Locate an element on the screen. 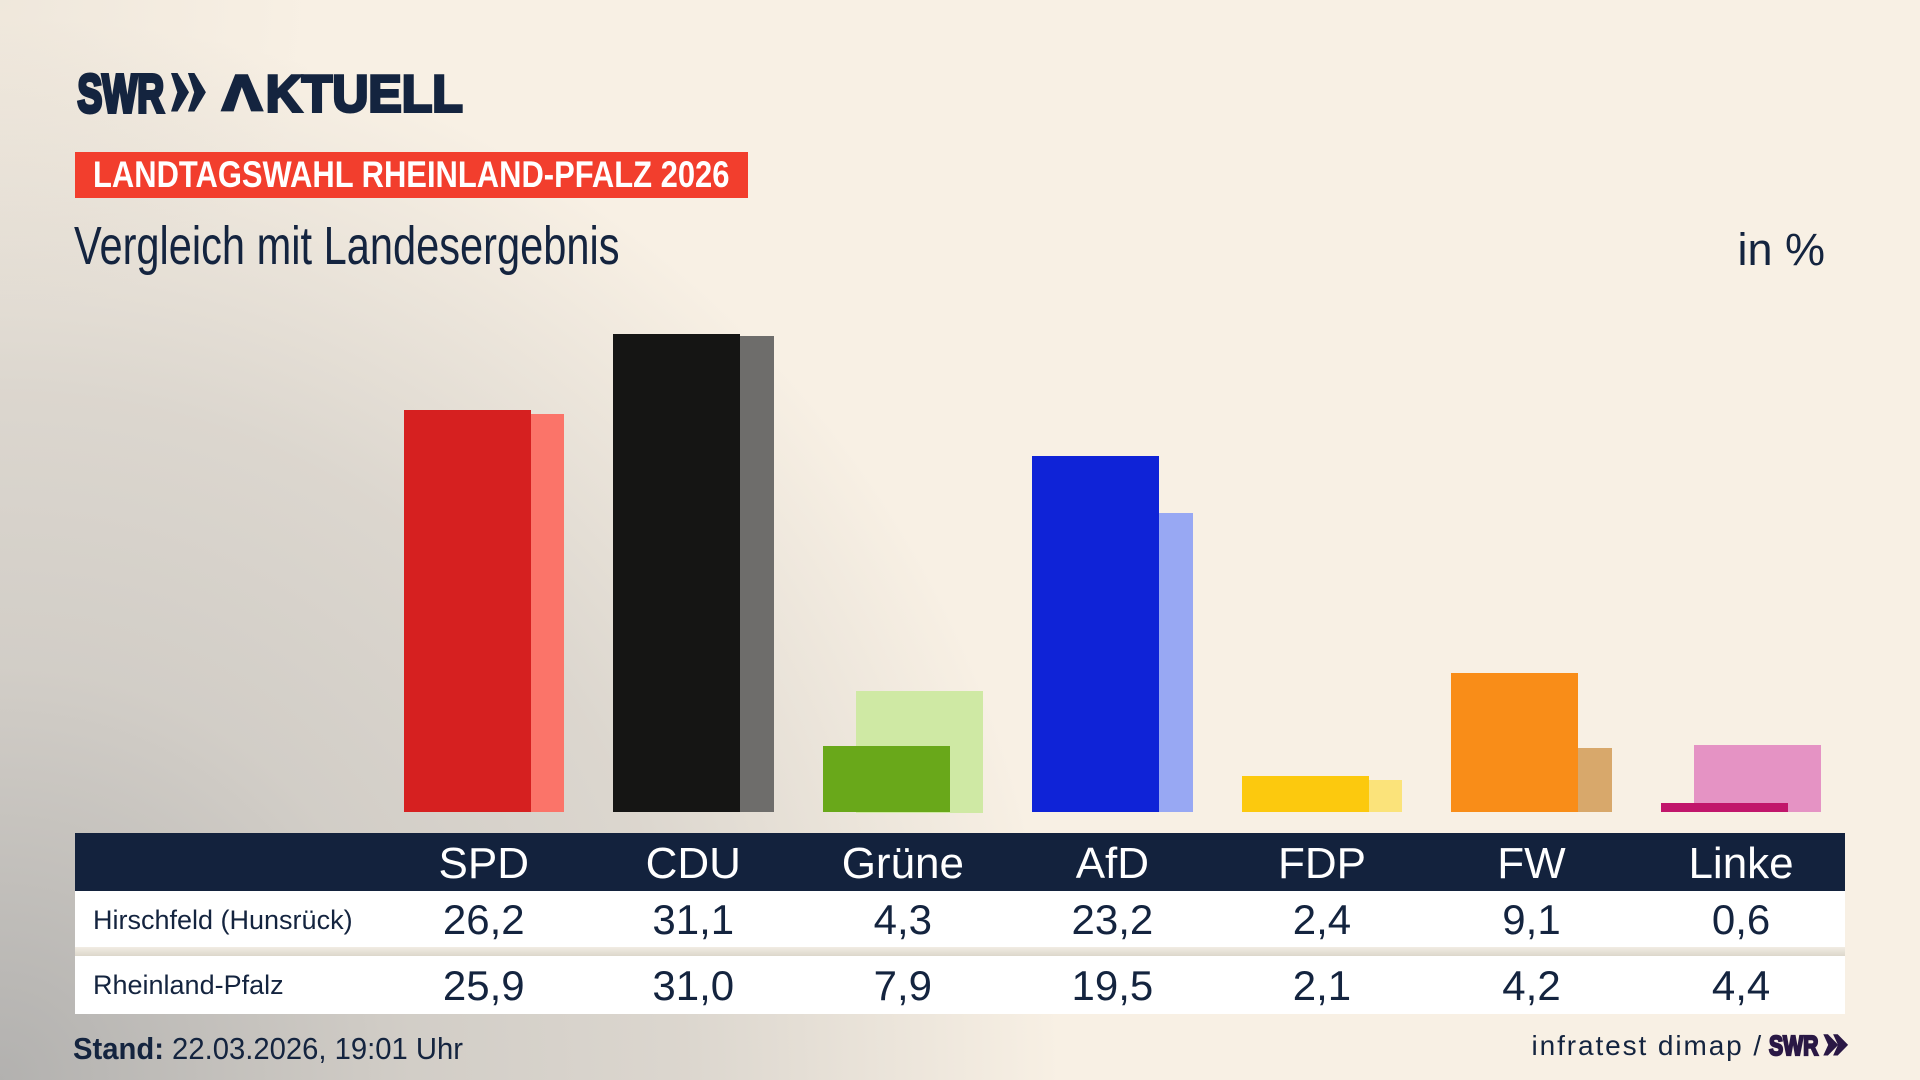 The height and width of the screenshot is (1080, 1920). svg-text: infratest dimap / is located at coordinates (1648, 1045).